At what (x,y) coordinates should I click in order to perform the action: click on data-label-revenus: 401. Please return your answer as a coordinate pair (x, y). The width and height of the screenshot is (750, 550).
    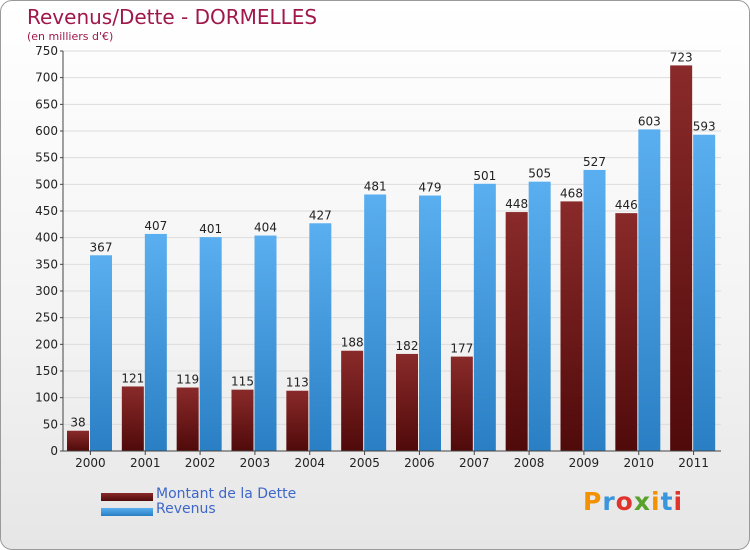
    Looking at the image, I should click on (210, 229).